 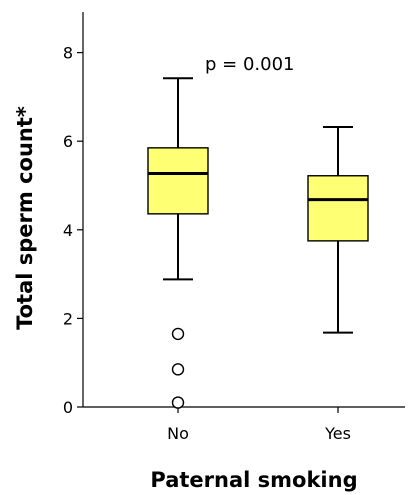 What do you see at coordinates (73, 214) in the screenshot?
I see `y-axis: 0 2 4 6 8` at bounding box center [73, 214].